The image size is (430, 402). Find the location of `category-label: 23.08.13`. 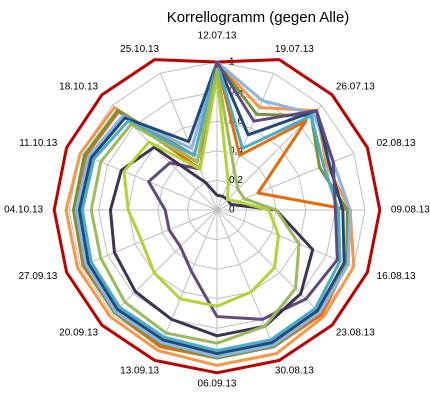

category-label: 23.08.13 is located at coordinates (355, 333).